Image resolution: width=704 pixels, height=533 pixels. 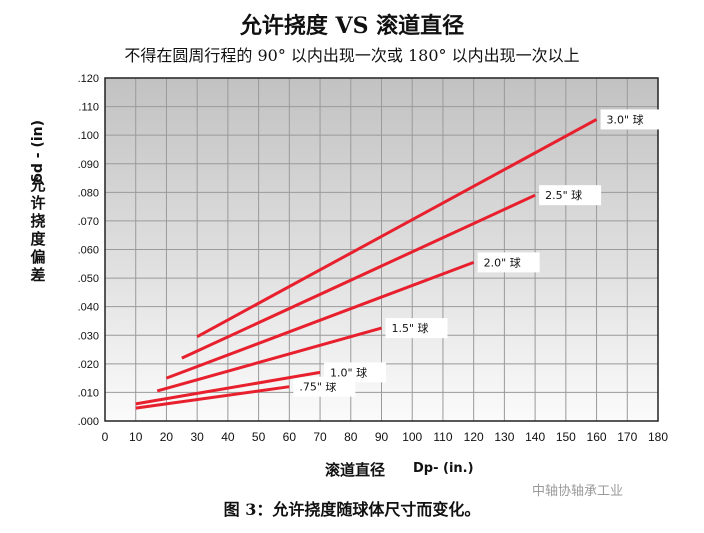 I want to click on x-tick-label: 50, so click(x=259, y=437).